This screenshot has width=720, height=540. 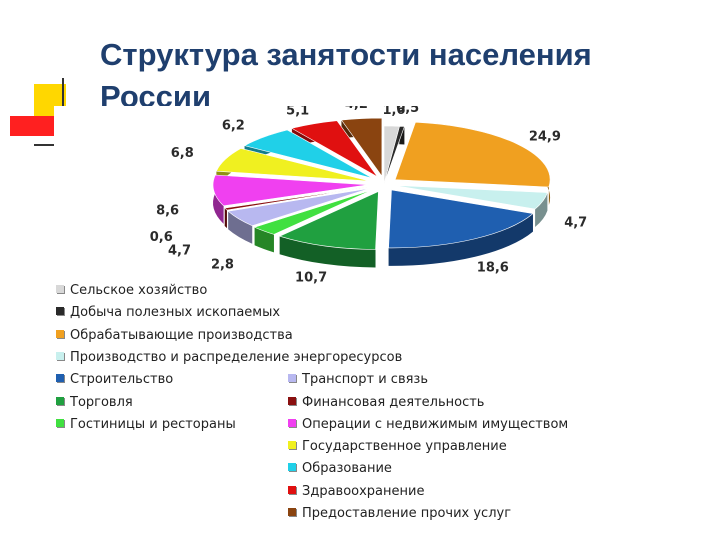 I want to click on pie-value-label-1: 0,5, so click(x=407, y=111).